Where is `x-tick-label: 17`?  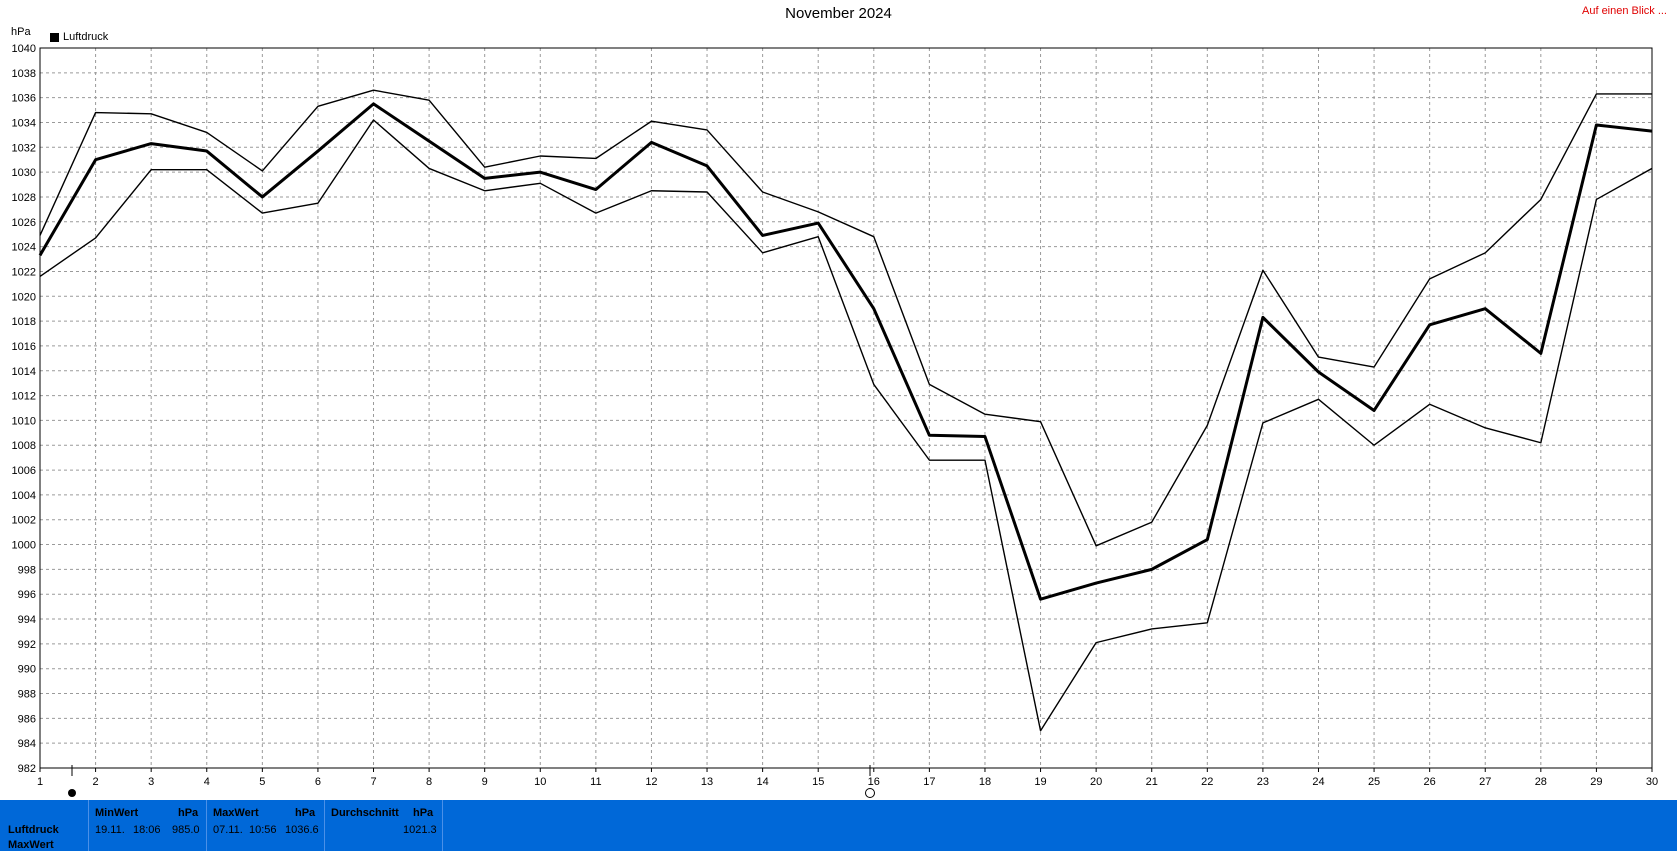 x-tick-label: 17 is located at coordinates (929, 782).